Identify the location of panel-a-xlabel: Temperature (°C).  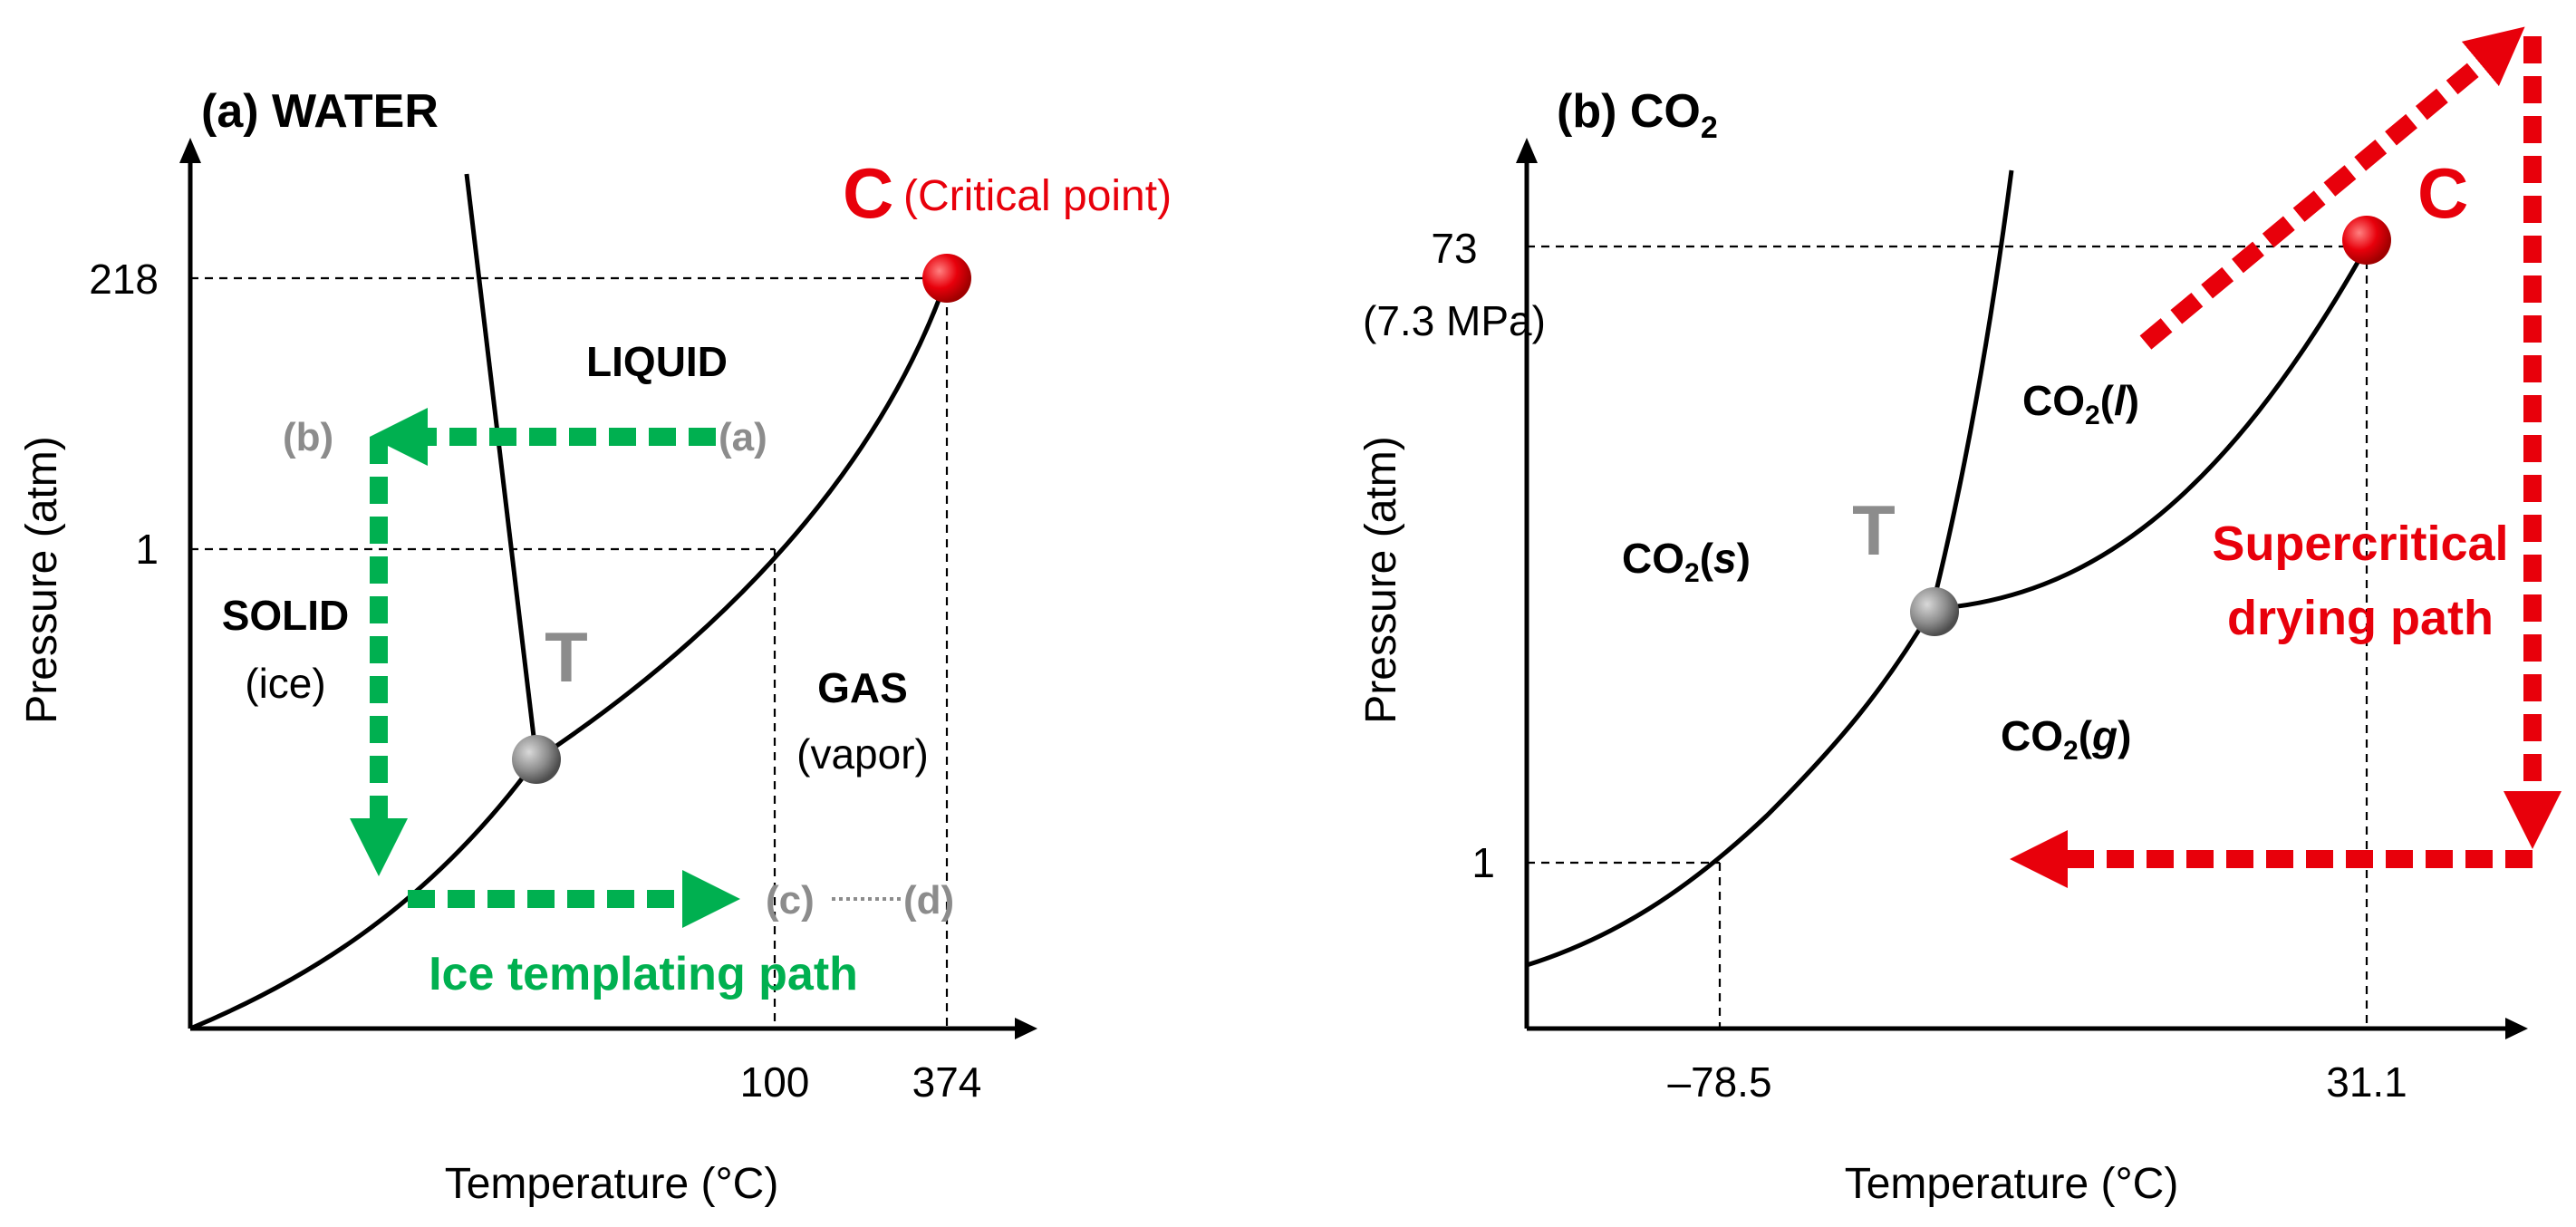
(612, 1184).